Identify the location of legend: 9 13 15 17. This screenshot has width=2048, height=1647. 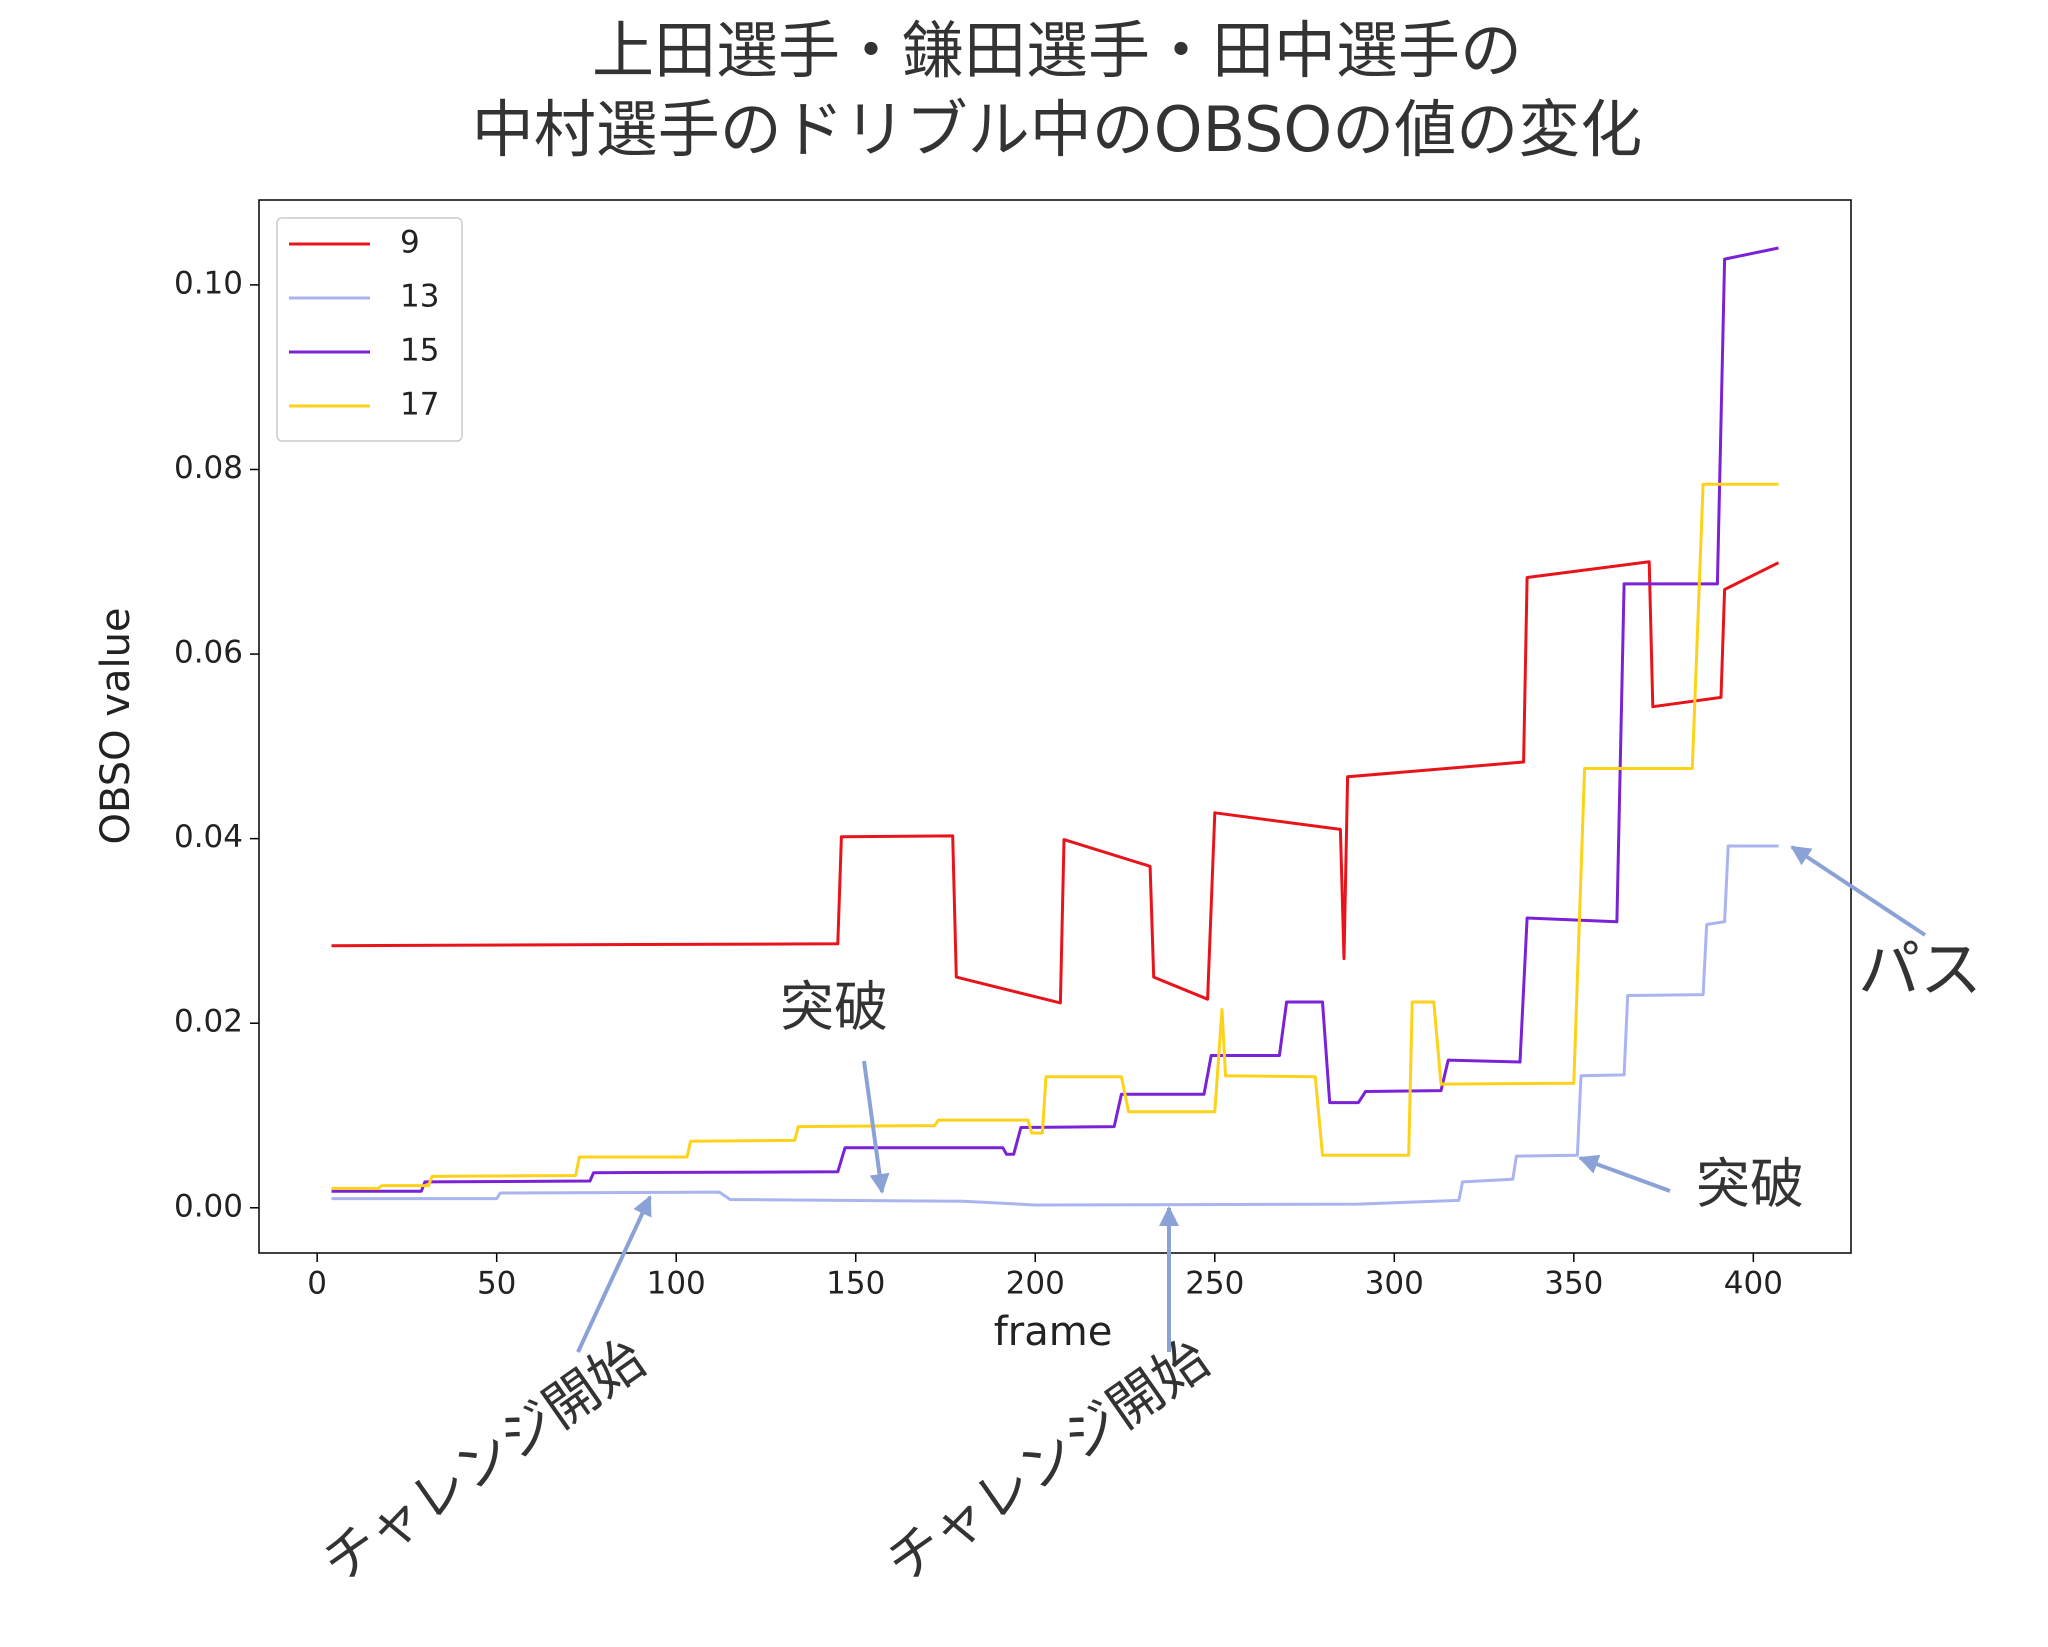
(369, 329).